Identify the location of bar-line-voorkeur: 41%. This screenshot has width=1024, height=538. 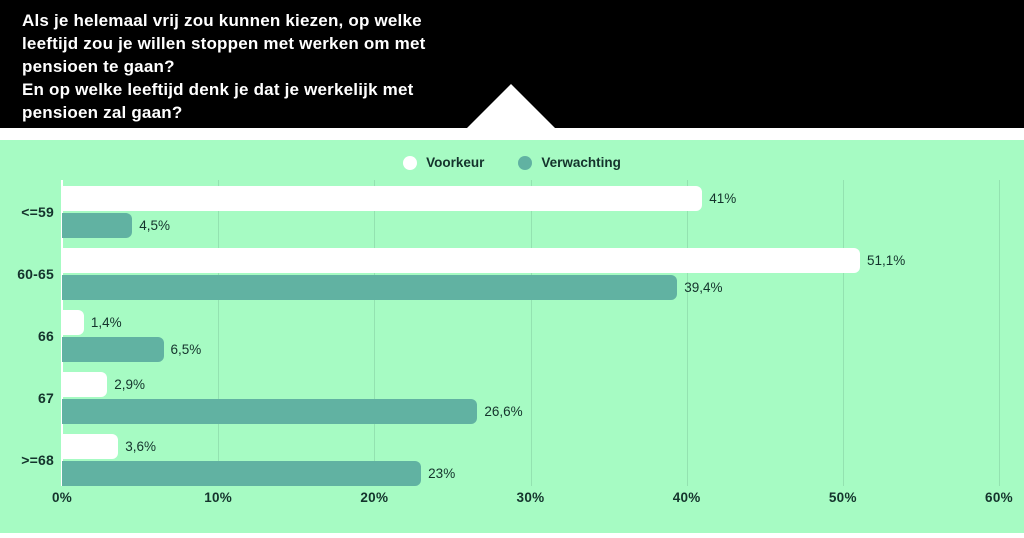
(530, 198).